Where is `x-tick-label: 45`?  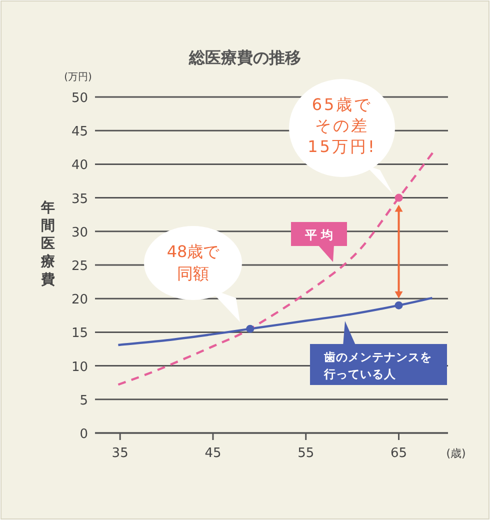 x-tick-label: 45 is located at coordinates (213, 453).